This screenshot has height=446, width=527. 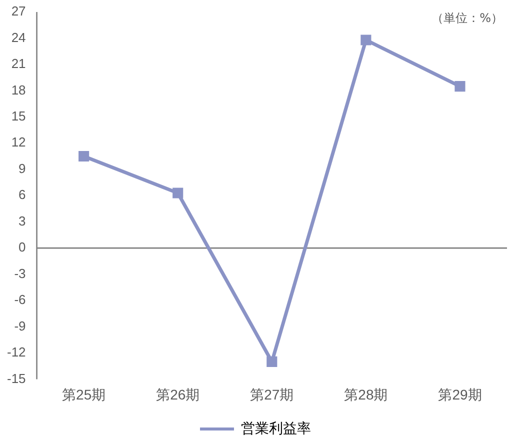 I want to click on y-tick-label: 6, so click(x=22, y=194).